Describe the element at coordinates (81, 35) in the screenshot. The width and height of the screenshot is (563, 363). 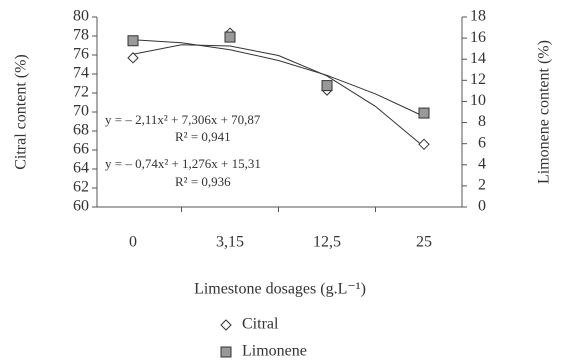
I see `y-tick-label: 78` at that location.